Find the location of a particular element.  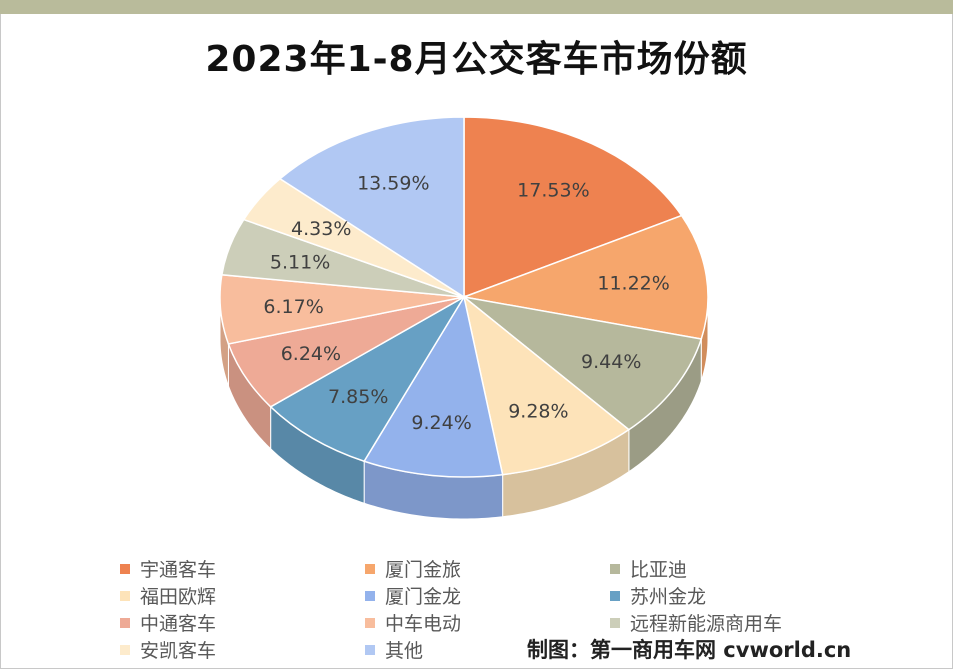

legend-item: 中通客车 is located at coordinates (242, 622).